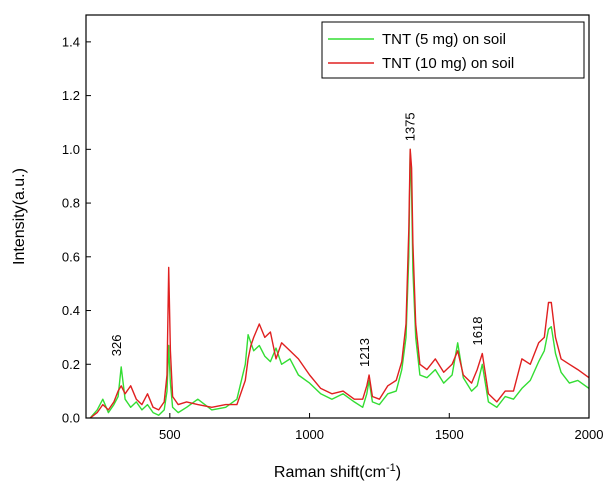 This screenshot has width=606, height=481. I want to click on x-tick-label: 2000, so click(589, 434).